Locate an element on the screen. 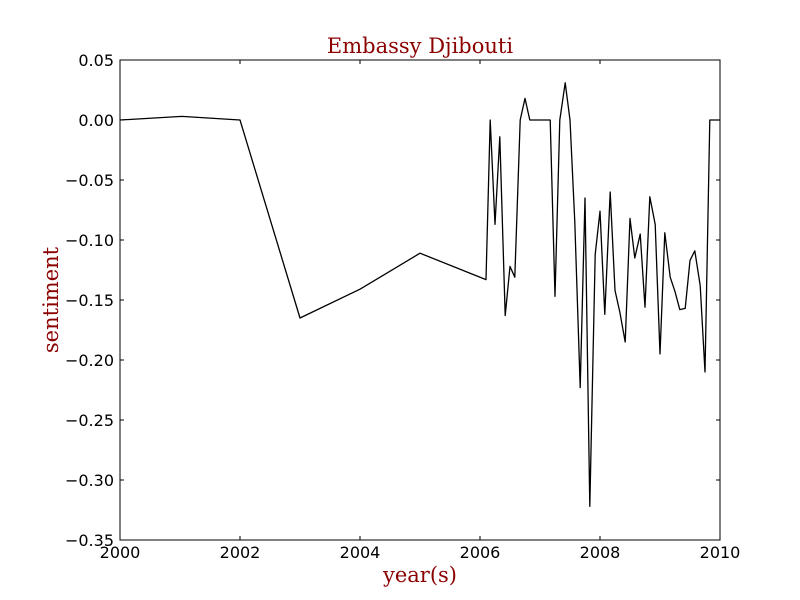 The image size is (800, 600). y-tick-label: −0.10 is located at coordinates (89, 240).